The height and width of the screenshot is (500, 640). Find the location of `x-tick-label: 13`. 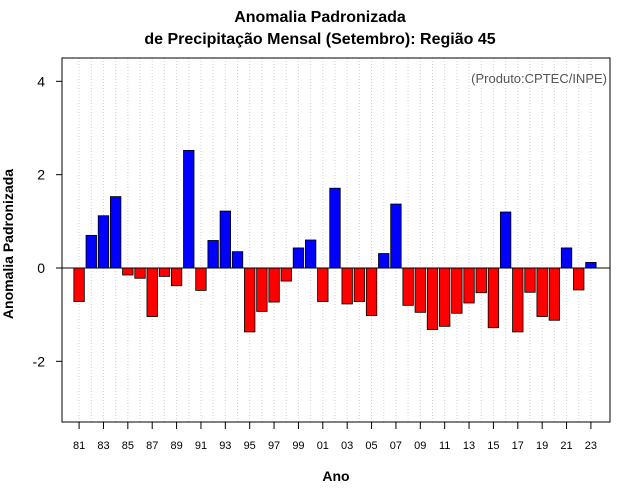

x-tick-label: 13 is located at coordinates (469, 446).